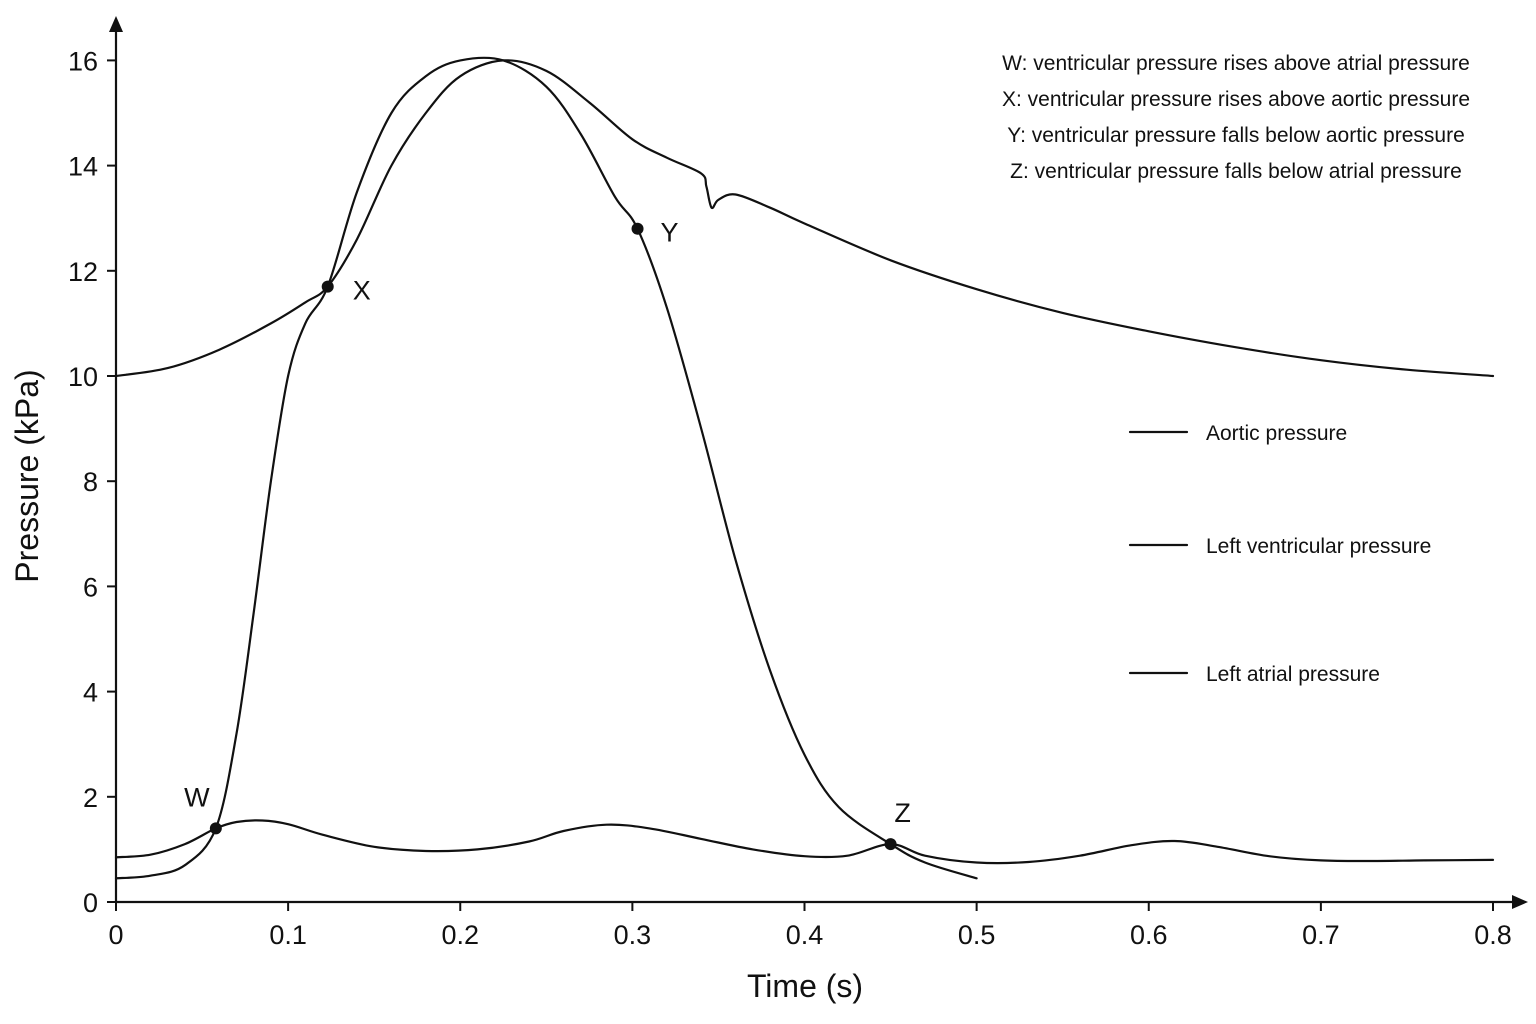 The width and height of the screenshot is (1536, 1024). What do you see at coordinates (637, 228) in the screenshot?
I see `point-y-marker` at bounding box center [637, 228].